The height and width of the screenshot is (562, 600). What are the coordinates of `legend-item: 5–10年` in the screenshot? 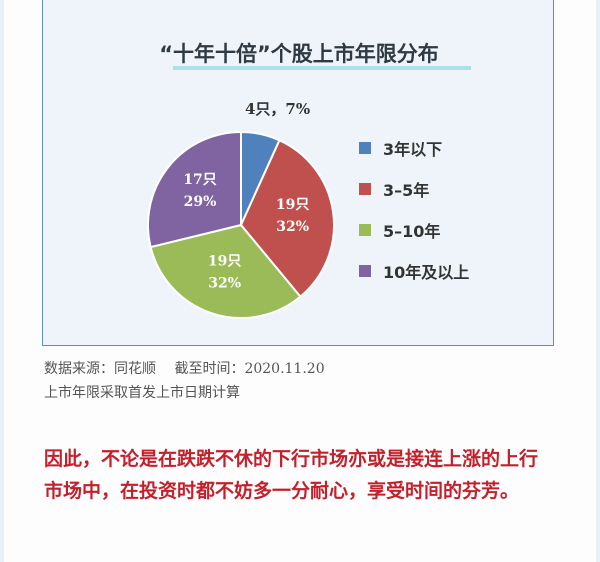 It's located at (414, 229).